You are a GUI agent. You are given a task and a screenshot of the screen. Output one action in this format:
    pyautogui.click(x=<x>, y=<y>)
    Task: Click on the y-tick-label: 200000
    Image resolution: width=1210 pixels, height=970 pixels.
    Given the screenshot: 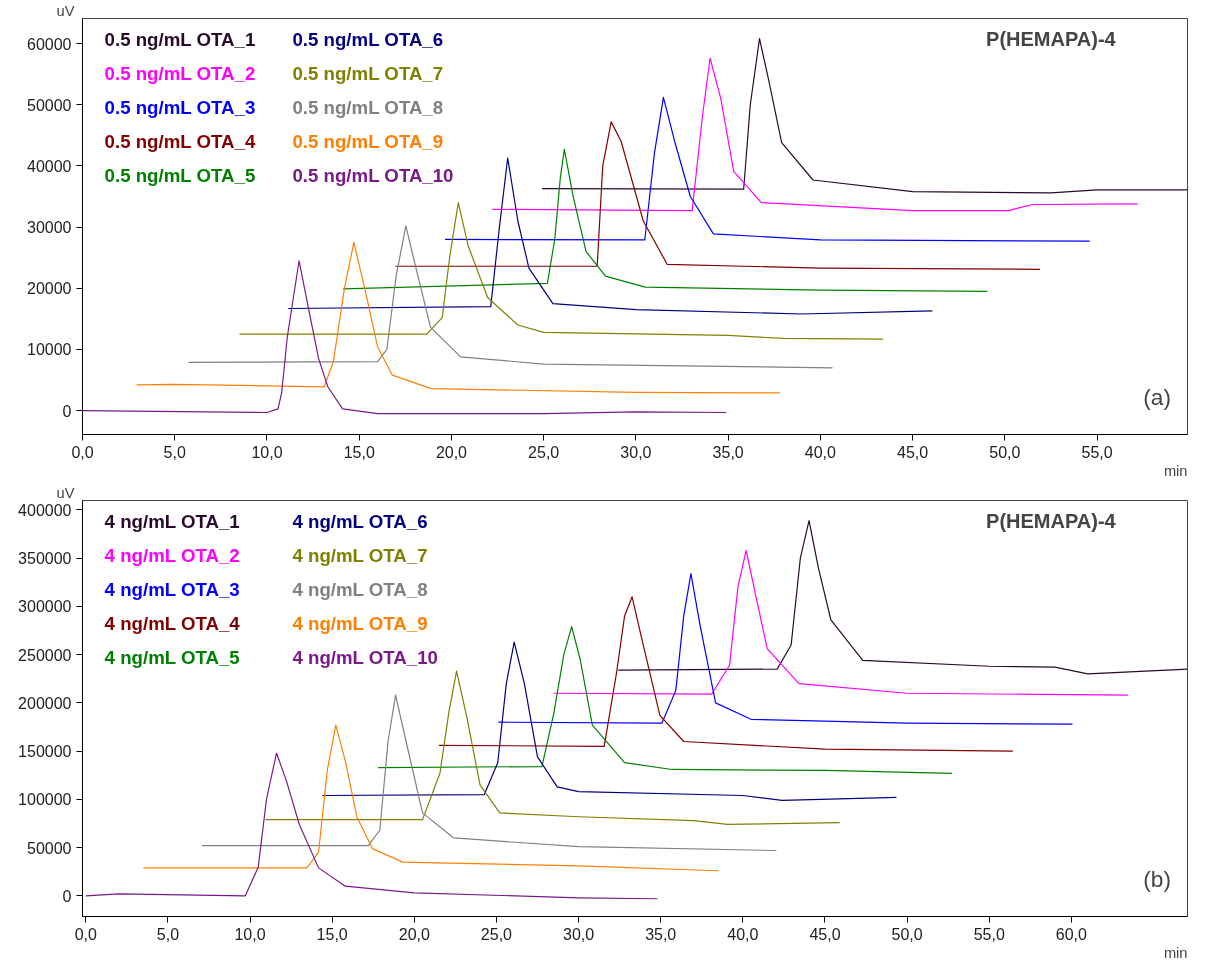 What is the action you would take?
    pyautogui.click(x=45, y=703)
    